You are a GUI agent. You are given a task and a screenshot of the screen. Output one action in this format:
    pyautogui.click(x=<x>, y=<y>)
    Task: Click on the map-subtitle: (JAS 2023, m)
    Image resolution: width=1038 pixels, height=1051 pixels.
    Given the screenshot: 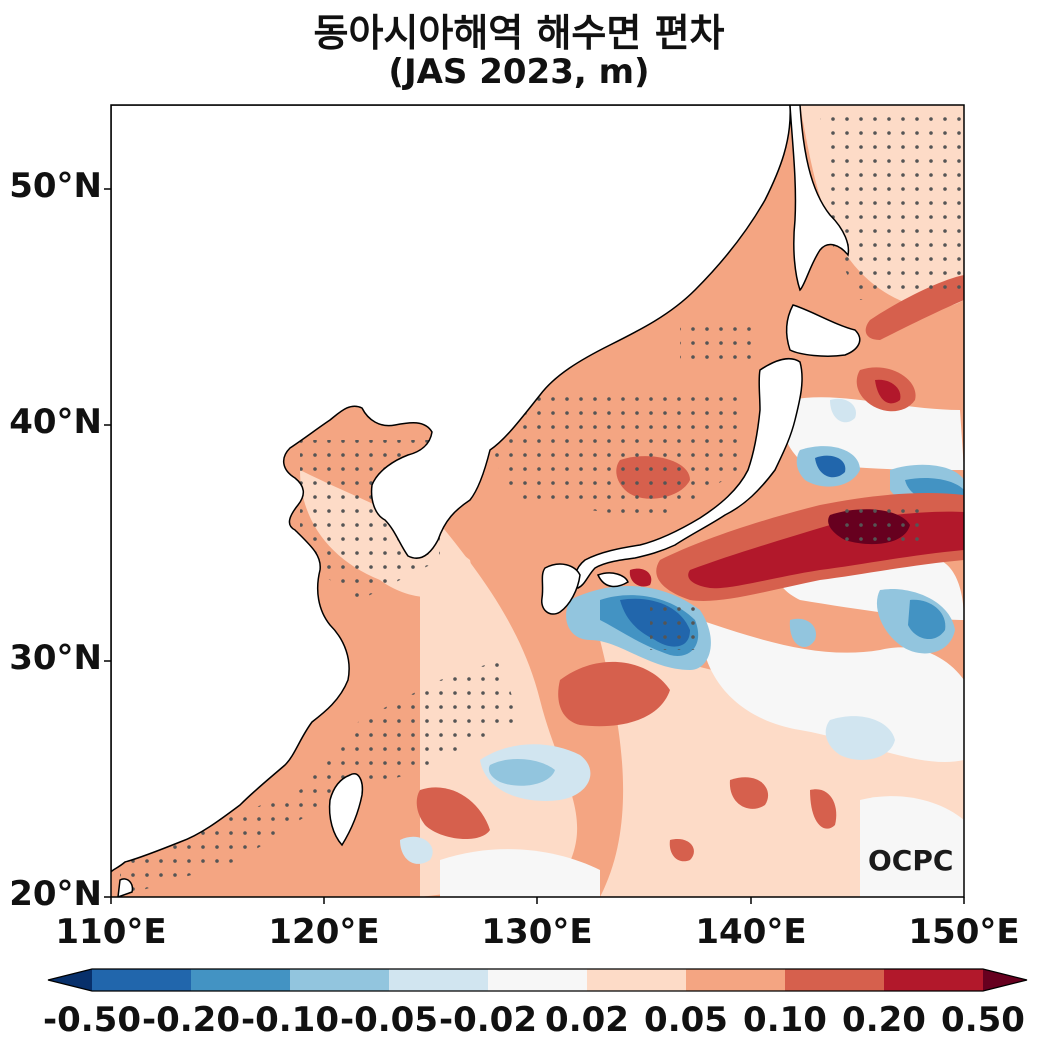 What is the action you would take?
    pyautogui.click(x=519, y=72)
    